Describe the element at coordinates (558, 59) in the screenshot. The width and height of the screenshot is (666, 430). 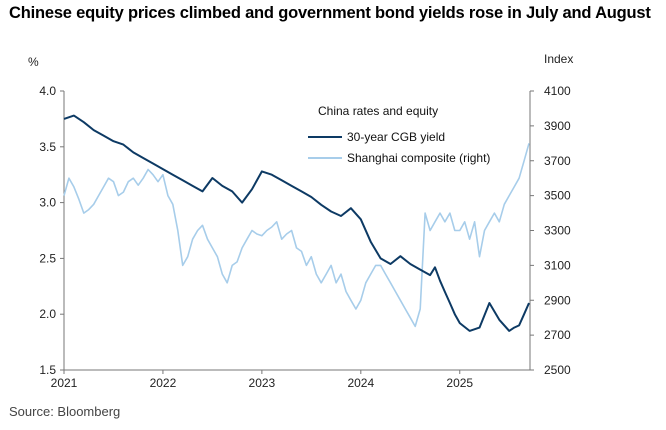
I see `right-axis-unit: Index` at that location.